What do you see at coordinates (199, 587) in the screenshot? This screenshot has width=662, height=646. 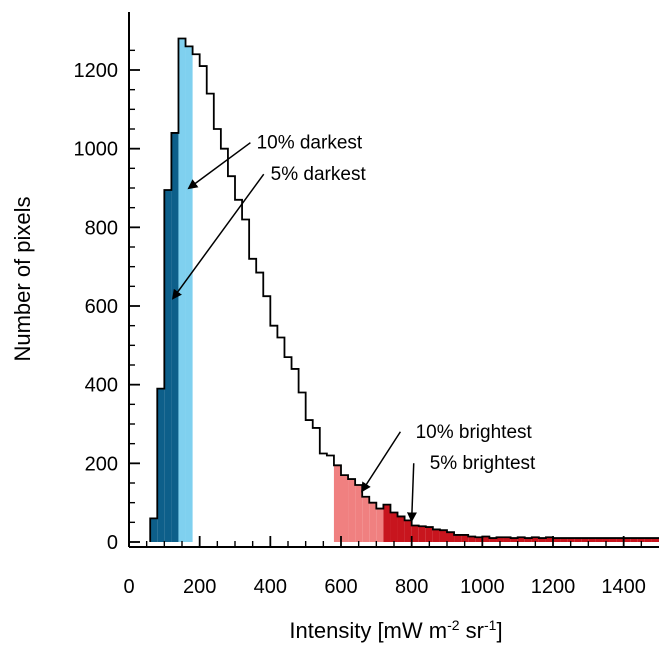 I see `x-tick-label: 200` at bounding box center [199, 587].